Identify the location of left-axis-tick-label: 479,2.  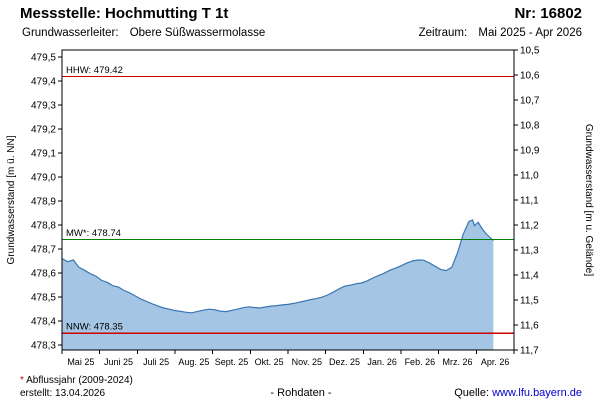
(43, 130).